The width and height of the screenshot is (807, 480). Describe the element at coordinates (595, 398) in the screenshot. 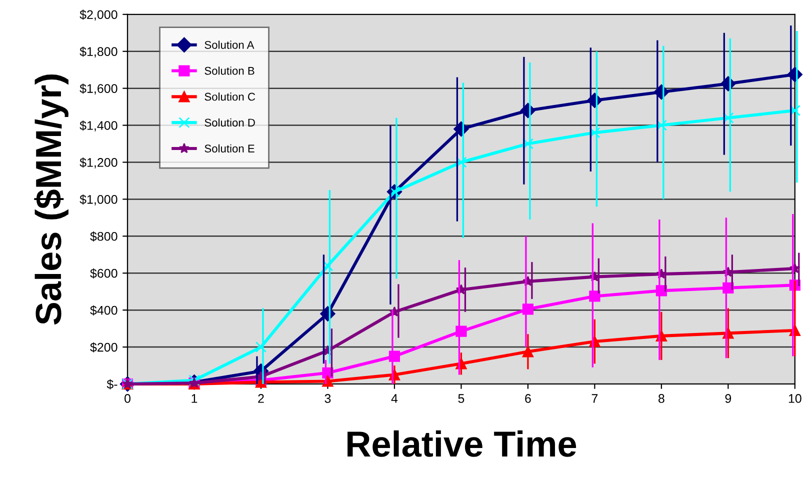

I see `x-tick-label: 7` at that location.